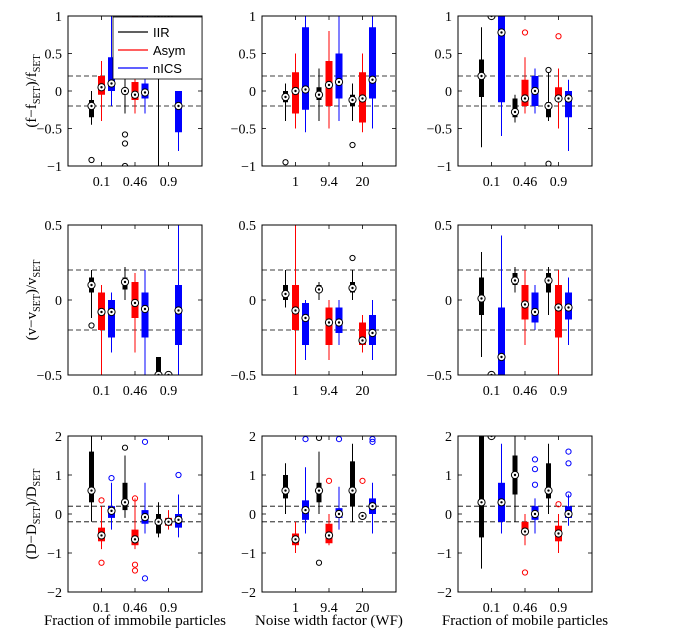  Describe the element at coordinates (515, 523) in the screenshot. I see `panel-r2c2: −2 −1 0 1 2 0.1 0.46 0.9` at that location.